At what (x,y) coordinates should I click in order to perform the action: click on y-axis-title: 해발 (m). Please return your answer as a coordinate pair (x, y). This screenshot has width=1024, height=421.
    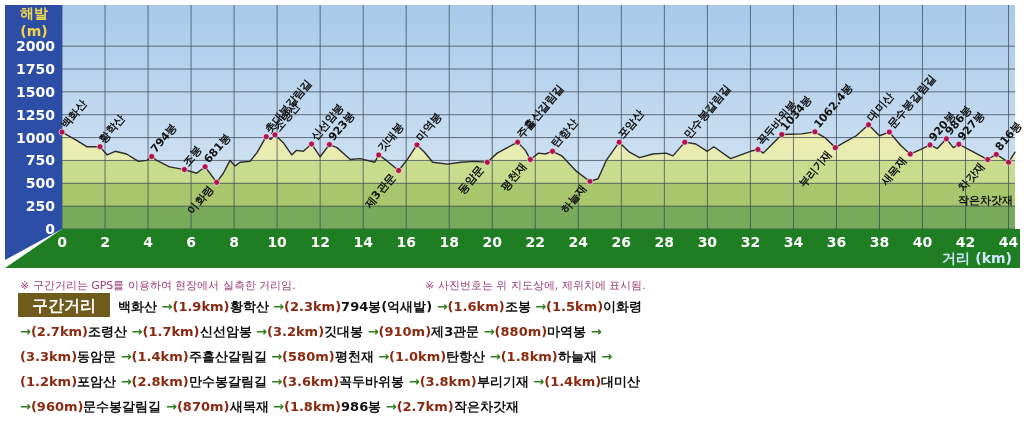
    Looking at the image, I should click on (34, 22).